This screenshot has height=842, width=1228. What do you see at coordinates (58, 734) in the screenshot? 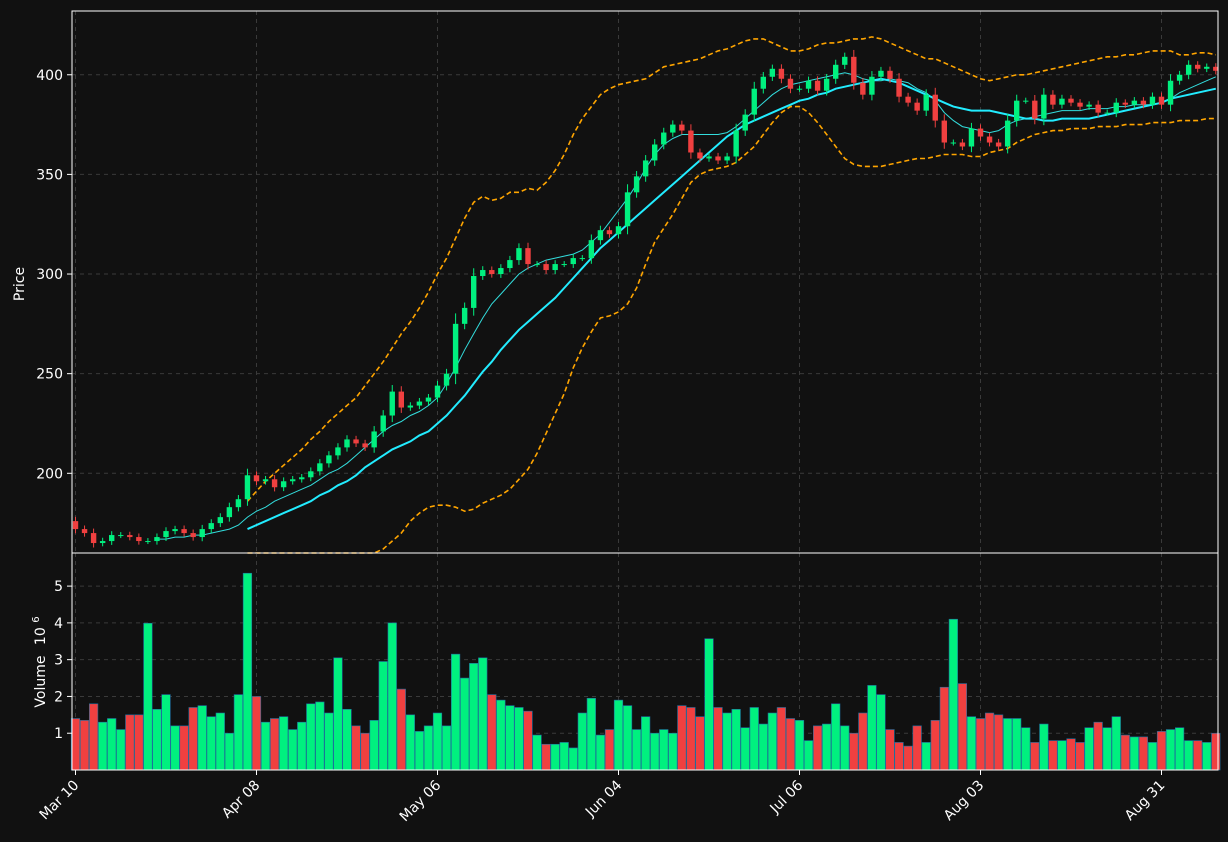
I see `volume-y-tick-label: 1` at bounding box center [58, 734].